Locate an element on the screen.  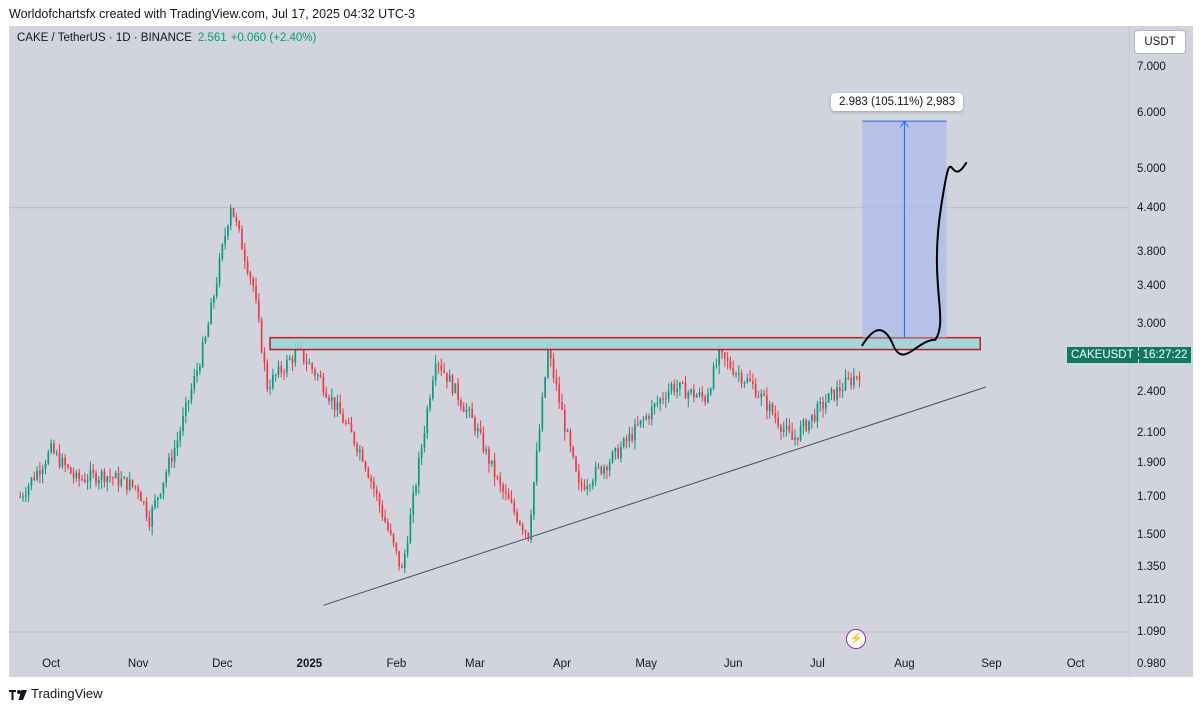
footer-brand: TradingView is located at coordinates (56, 693).